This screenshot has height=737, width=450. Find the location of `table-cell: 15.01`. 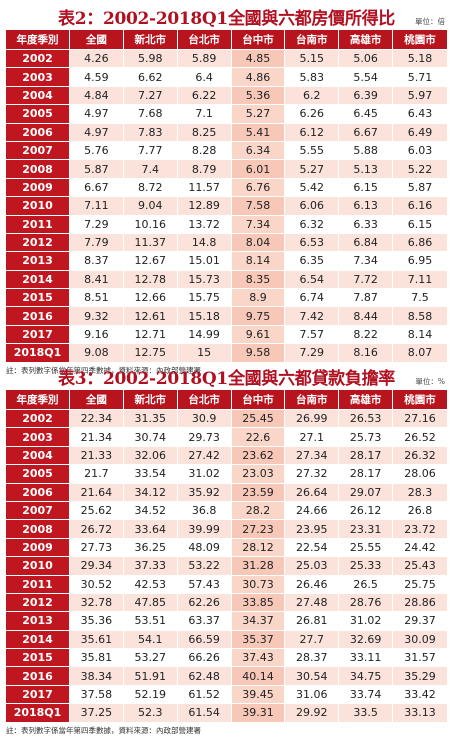

table-cell: 15.01 is located at coordinates (204, 260).